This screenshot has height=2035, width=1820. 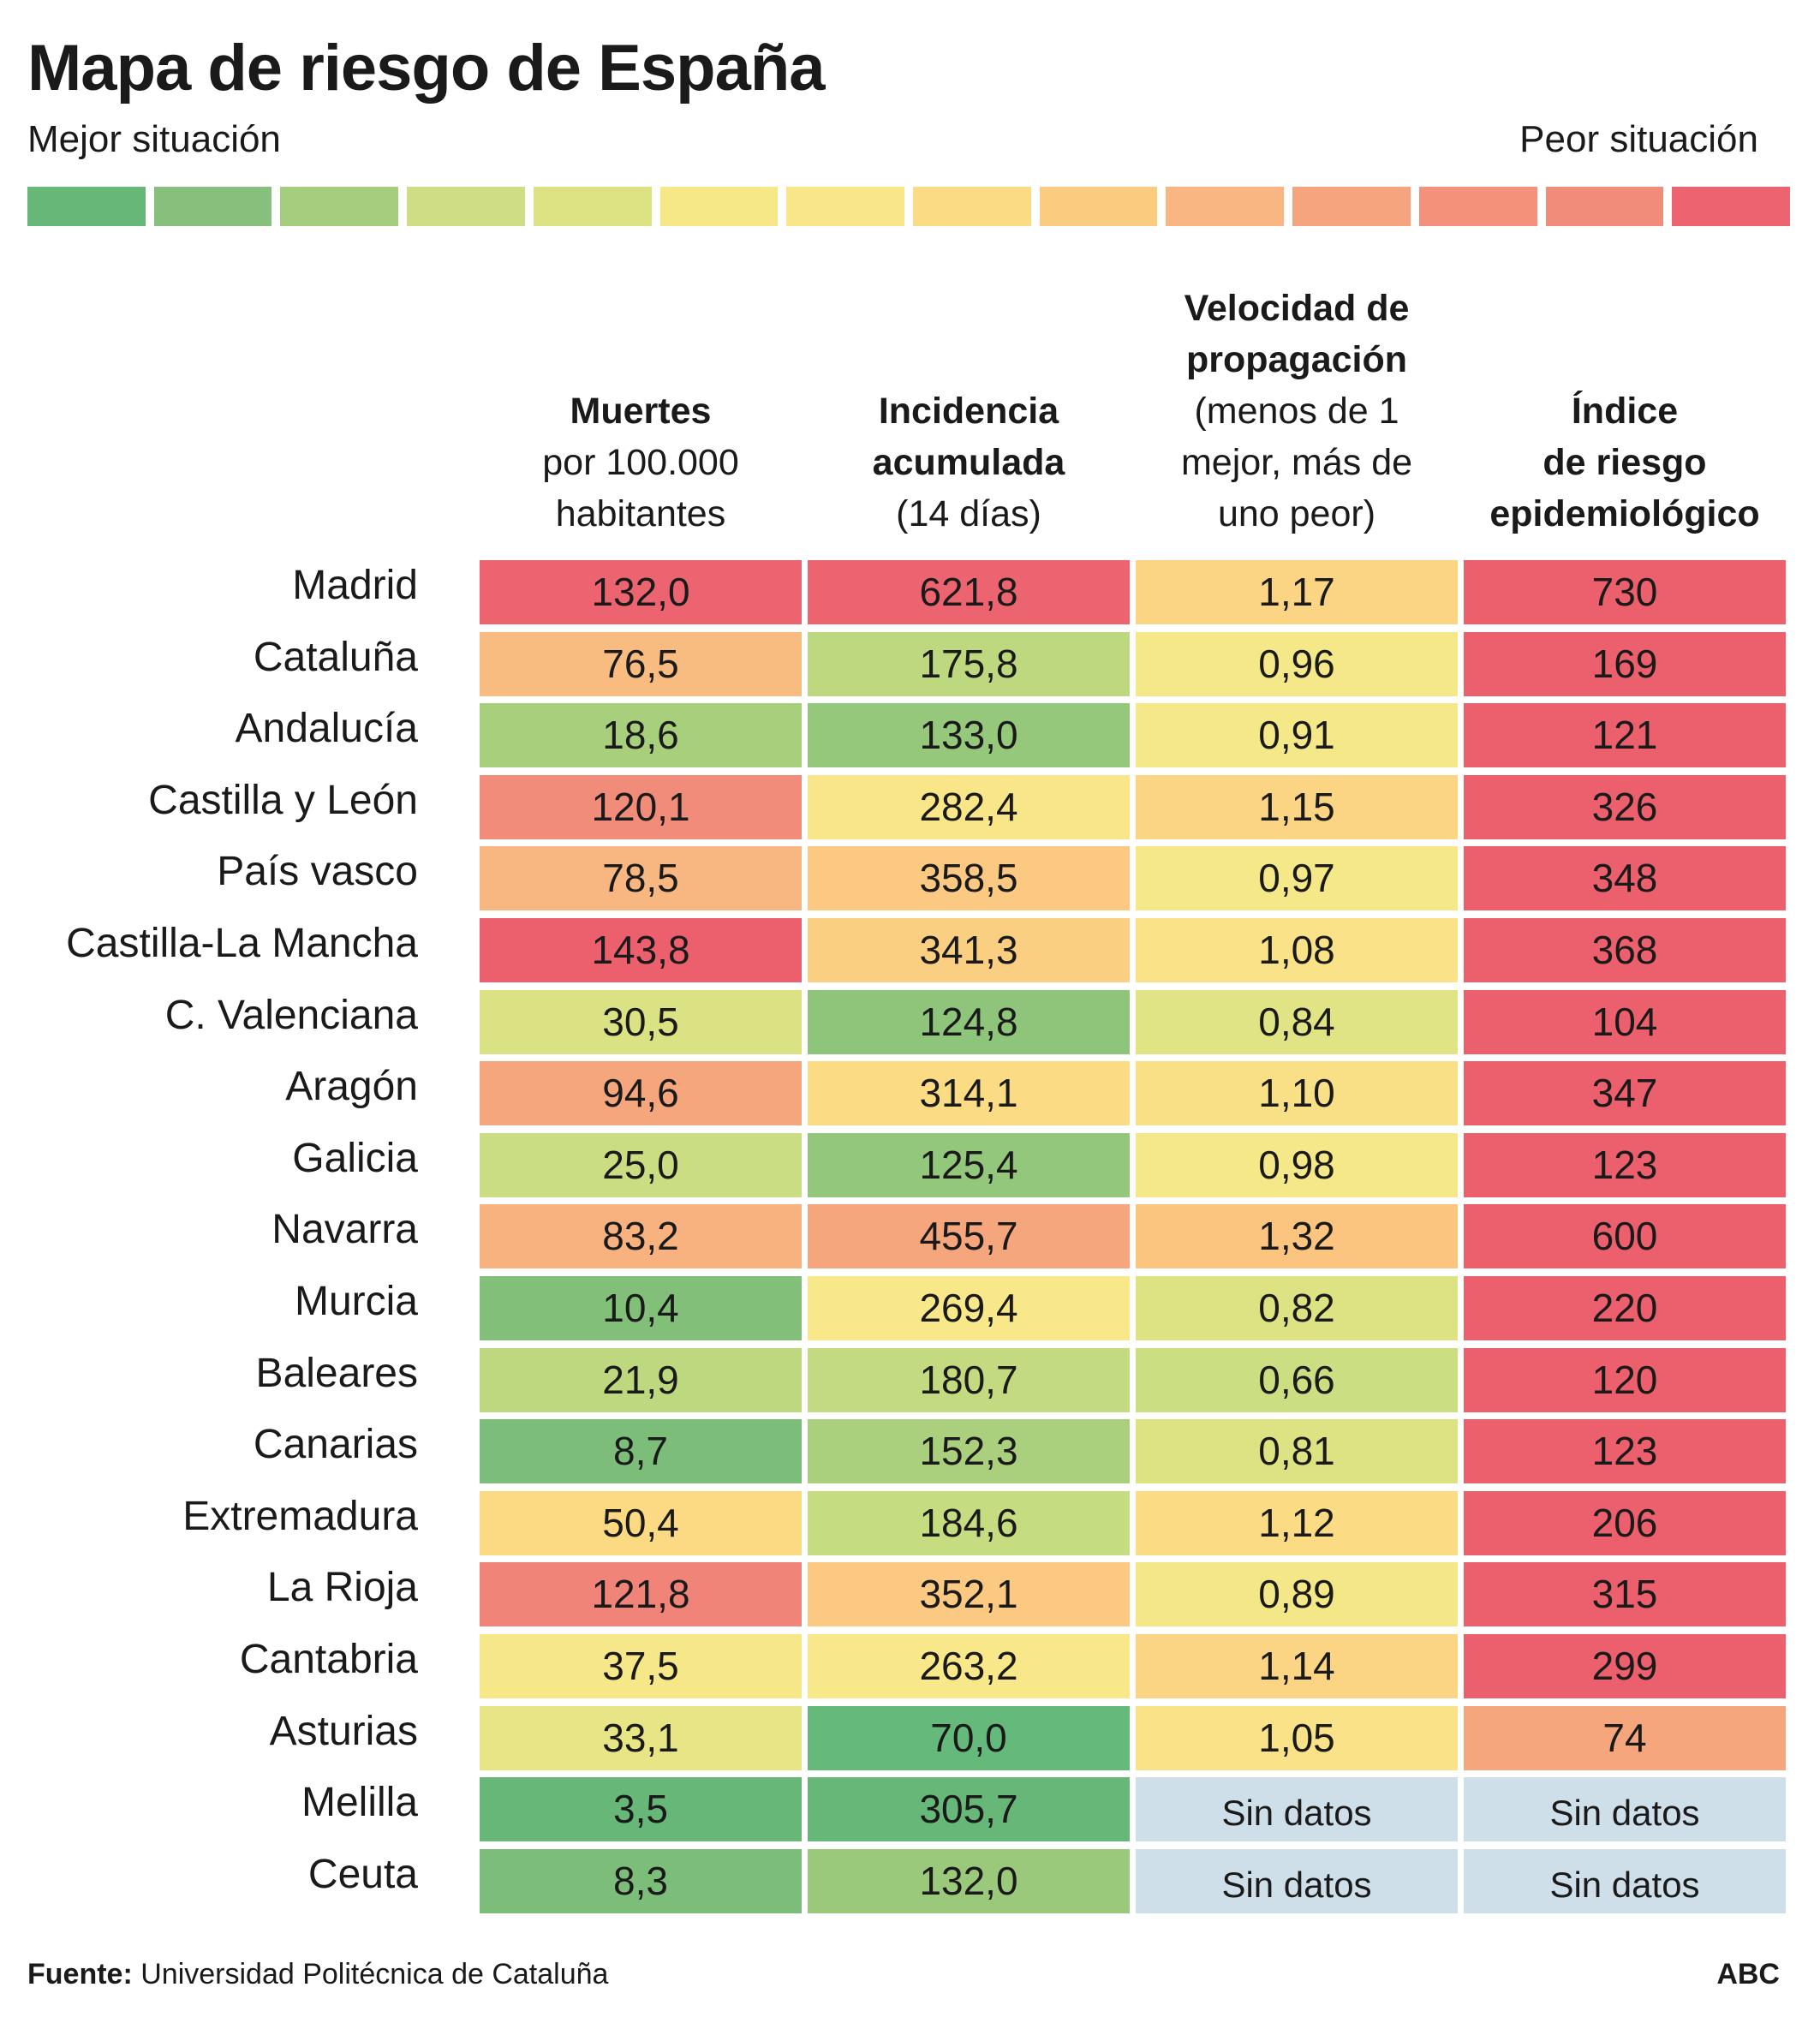 What do you see at coordinates (1296, 513) in the screenshot?
I see `column-header-subtitle-line: uno peor)` at bounding box center [1296, 513].